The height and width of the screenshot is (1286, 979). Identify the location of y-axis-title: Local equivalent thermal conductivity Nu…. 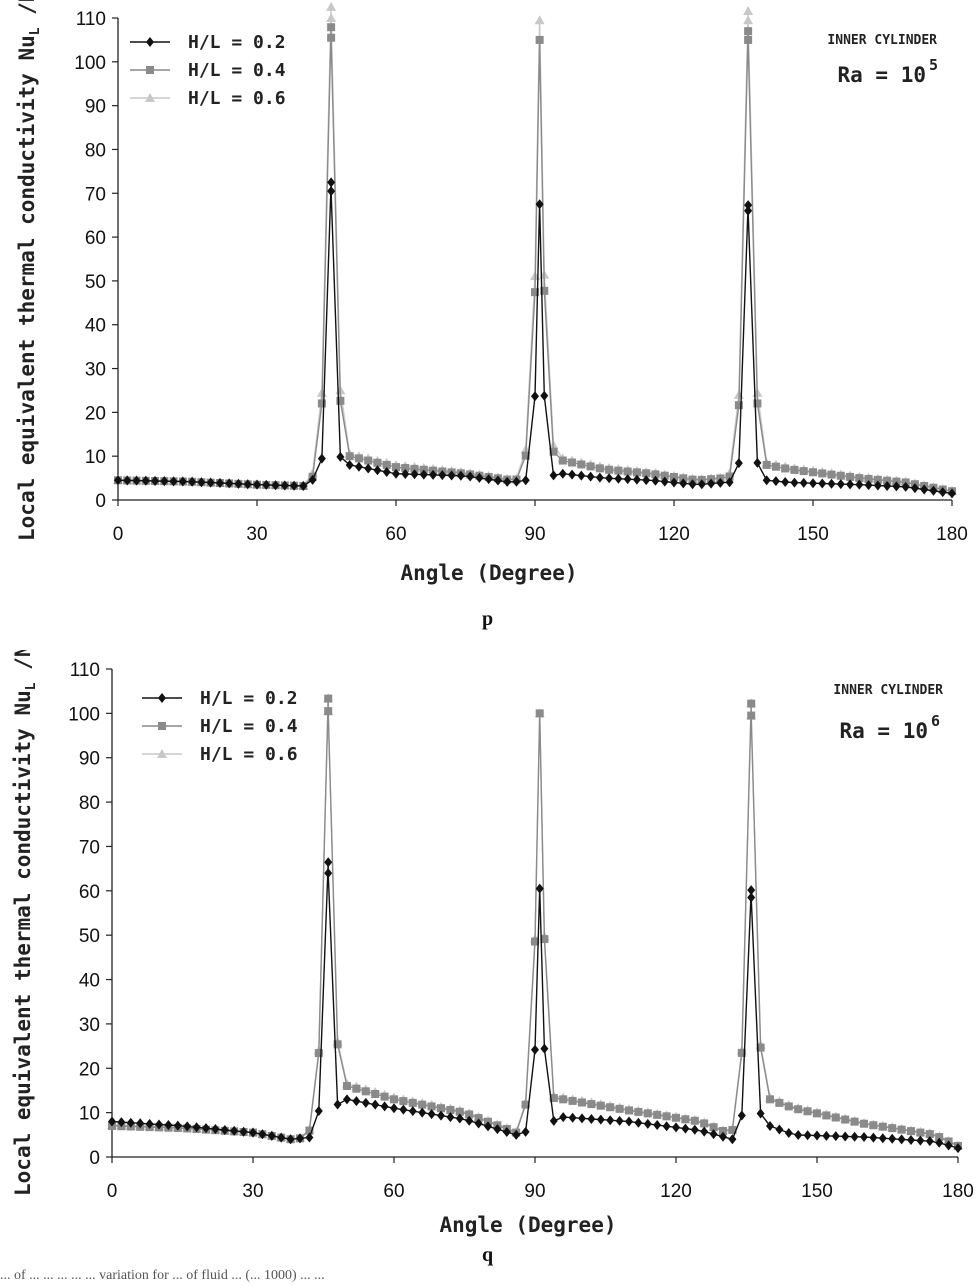
(29, 270).